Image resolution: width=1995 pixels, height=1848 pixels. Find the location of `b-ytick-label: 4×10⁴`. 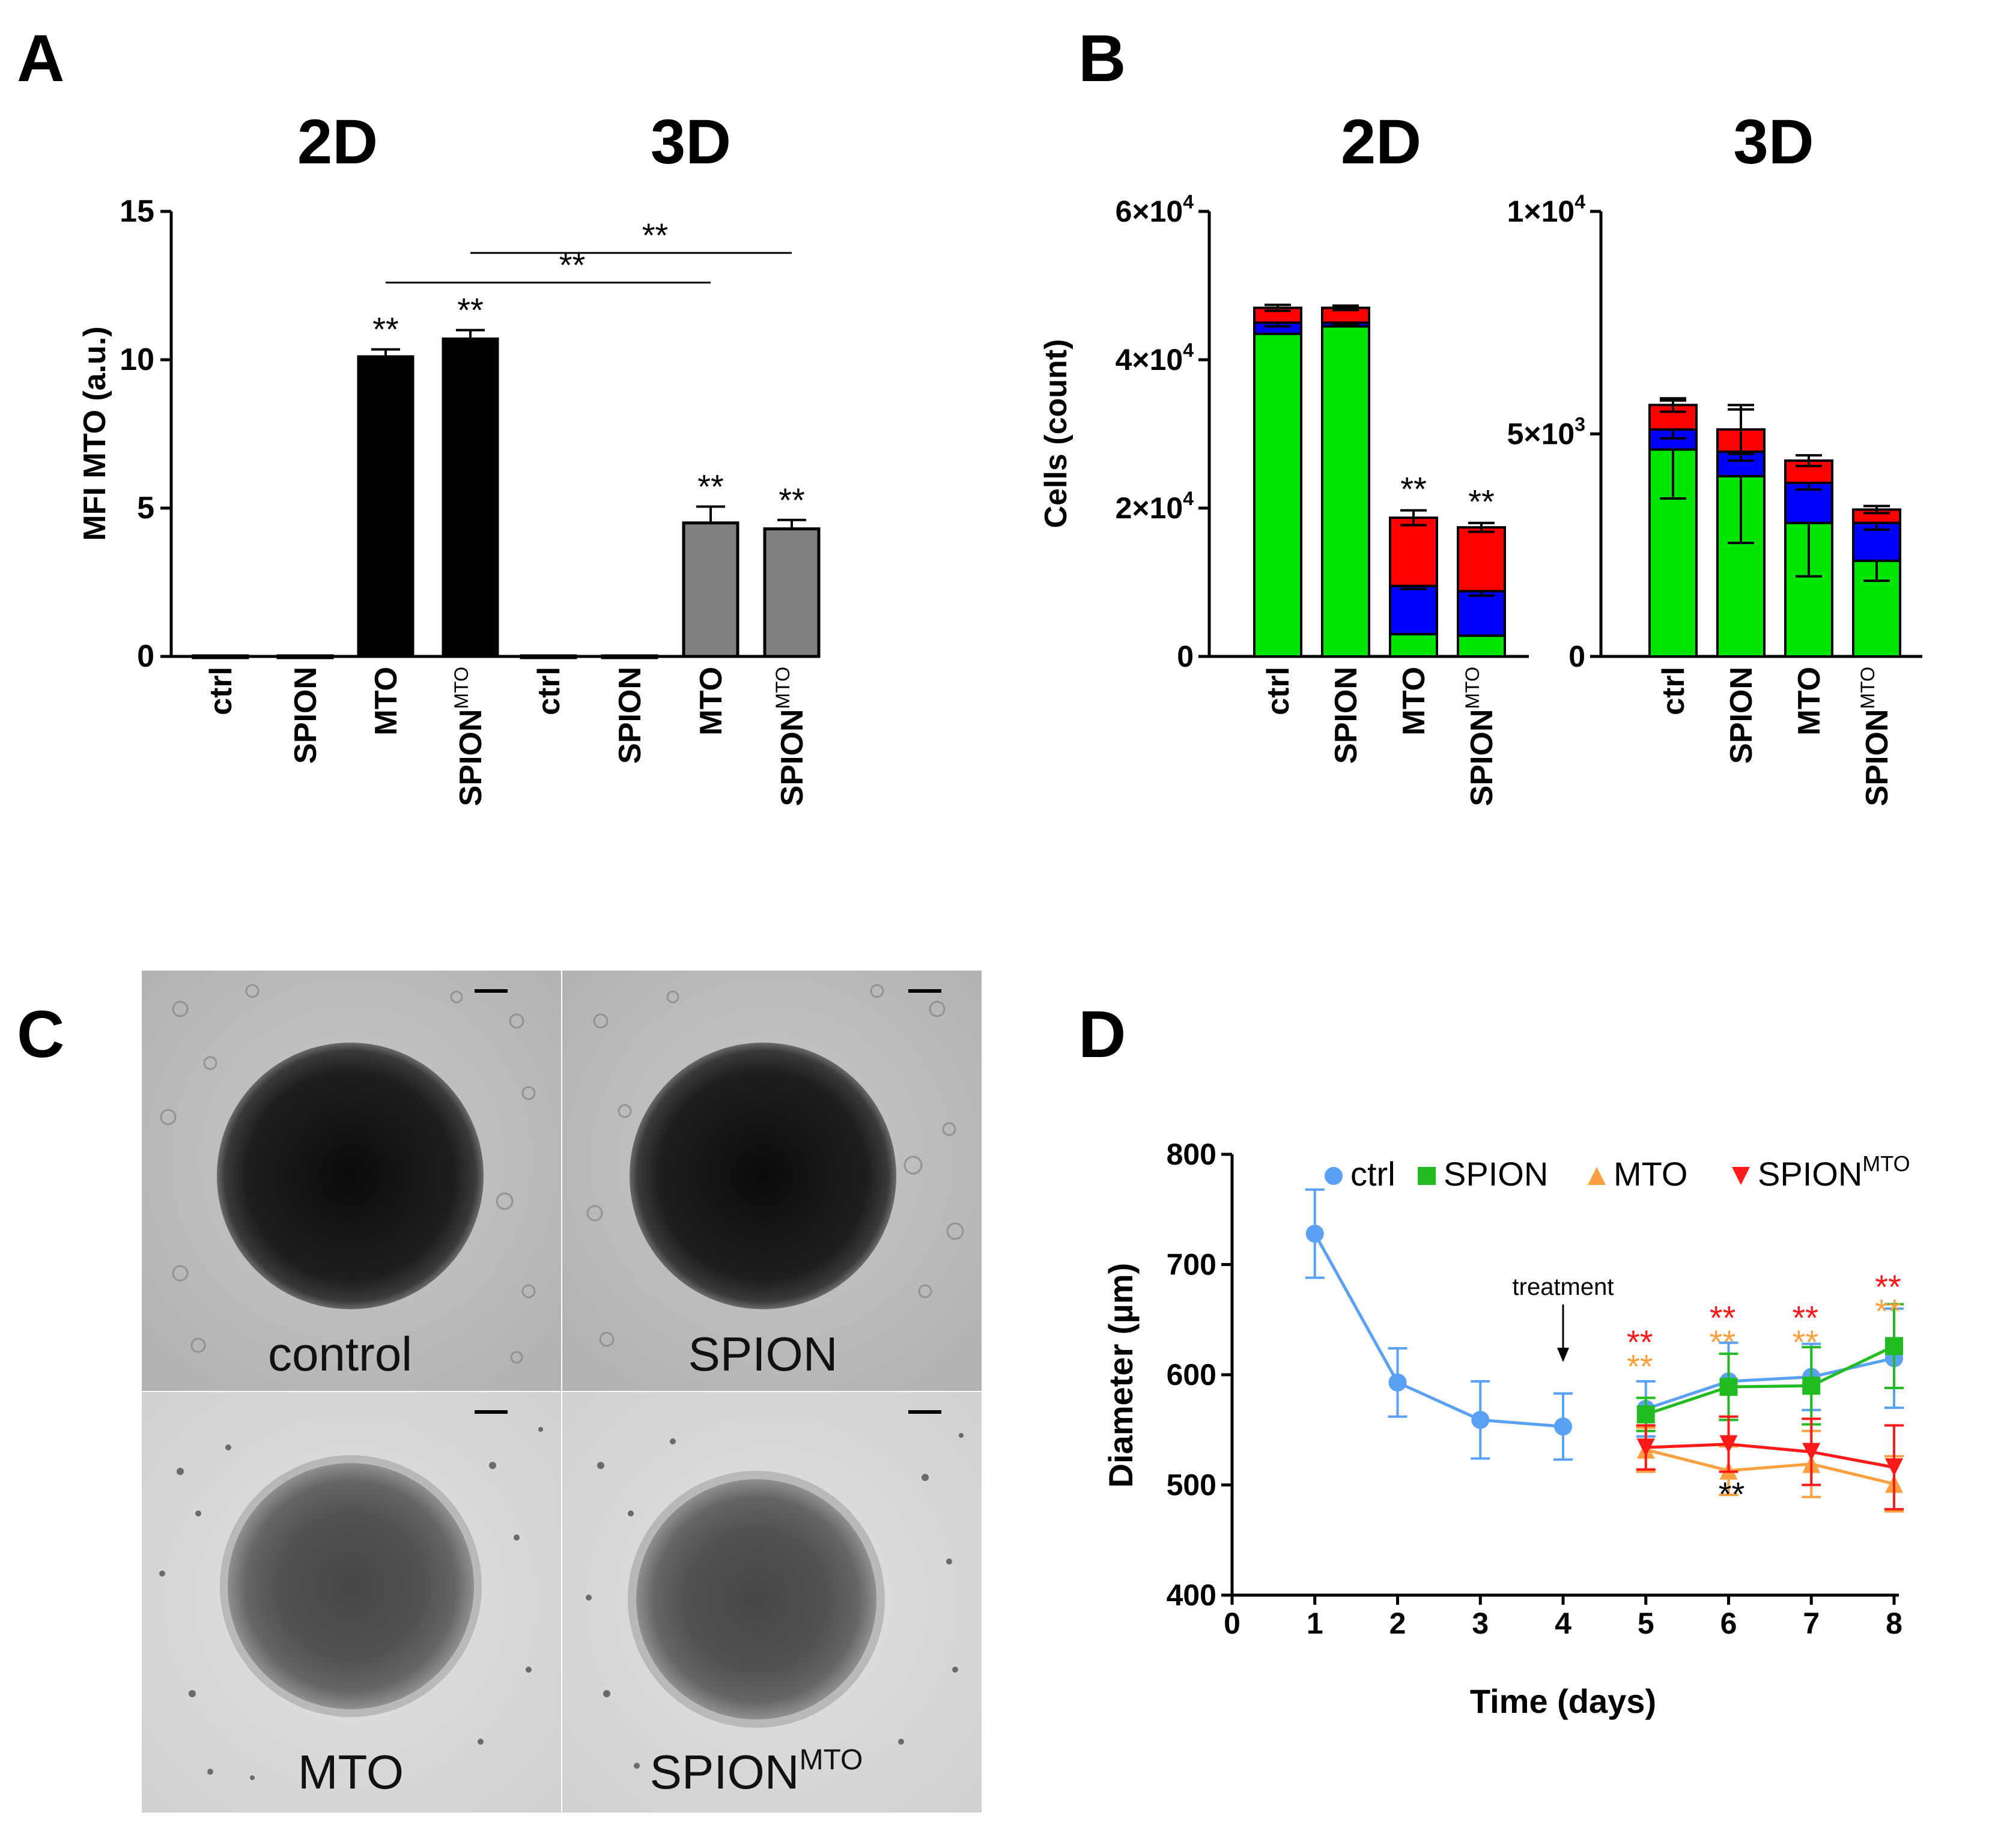

b-ytick-label: 4×10⁴ is located at coordinates (1155, 358).